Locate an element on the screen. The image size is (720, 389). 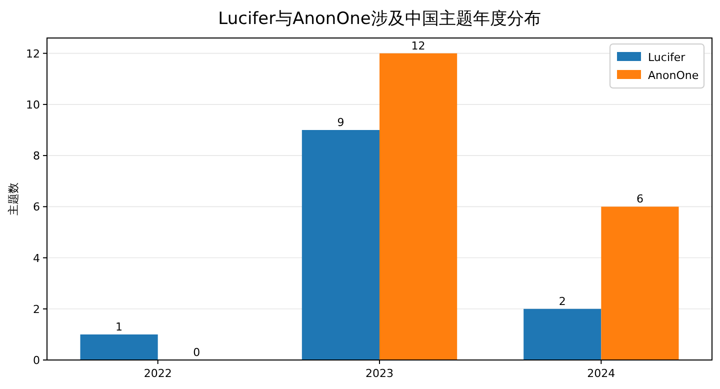
data-label: 2 is located at coordinates (562, 301).